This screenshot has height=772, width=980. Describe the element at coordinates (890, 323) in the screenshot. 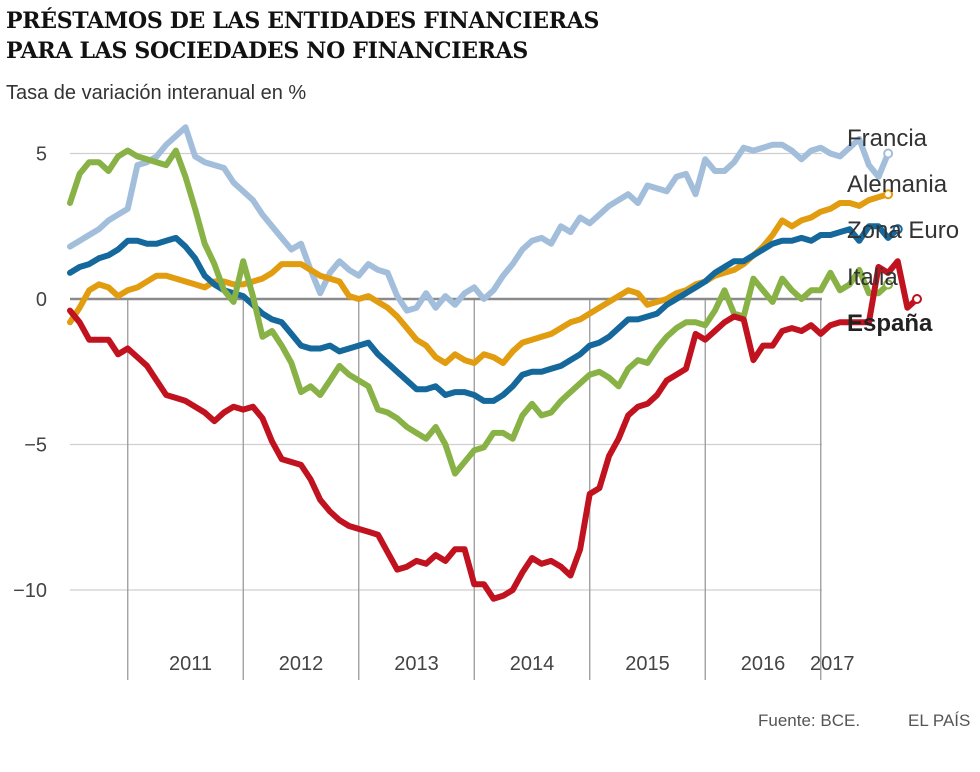

I see `legend-label: España` at that location.